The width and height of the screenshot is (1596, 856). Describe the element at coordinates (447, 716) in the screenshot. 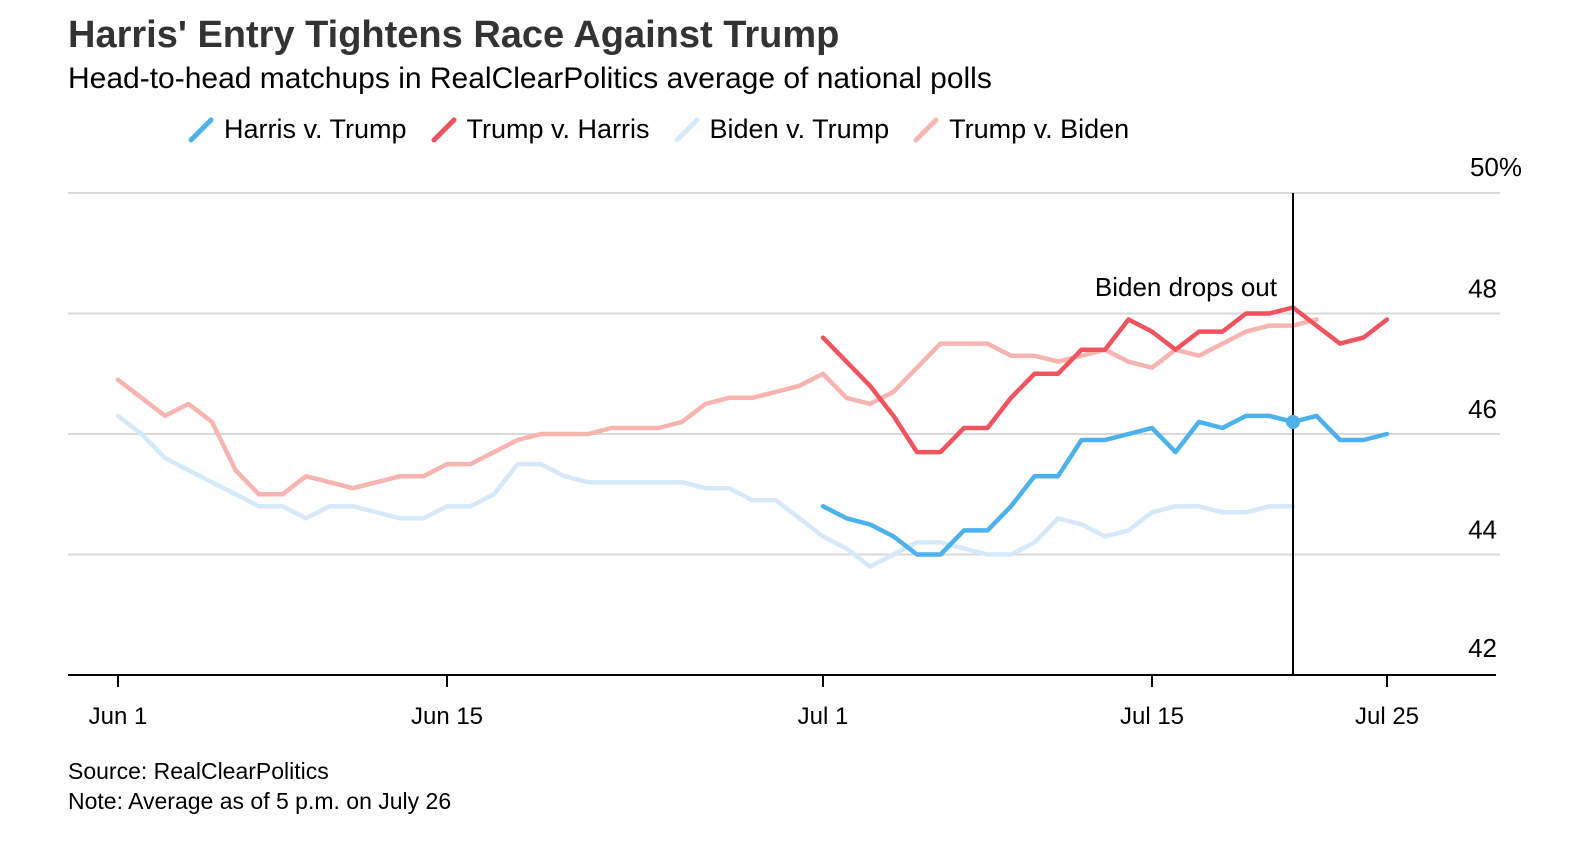

I see `x-tick-label: Jun 15` at that location.